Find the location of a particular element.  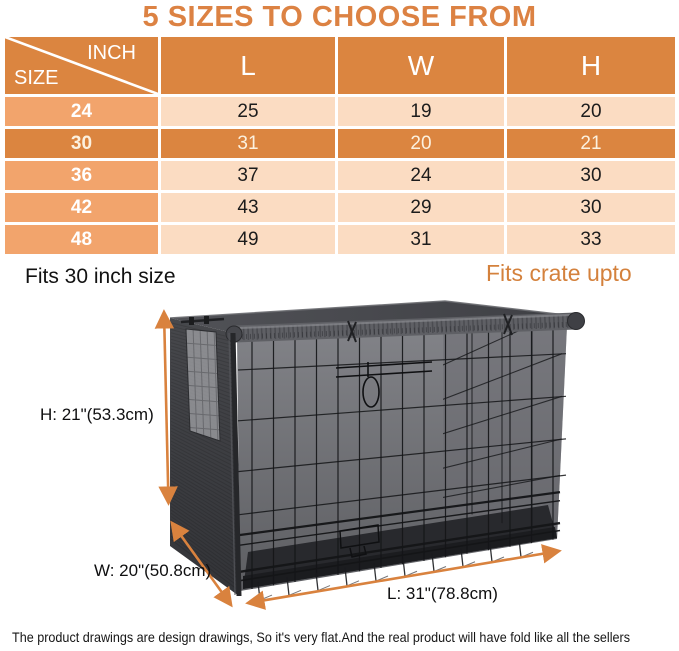

table-cell: 33 is located at coordinates (591, 239).